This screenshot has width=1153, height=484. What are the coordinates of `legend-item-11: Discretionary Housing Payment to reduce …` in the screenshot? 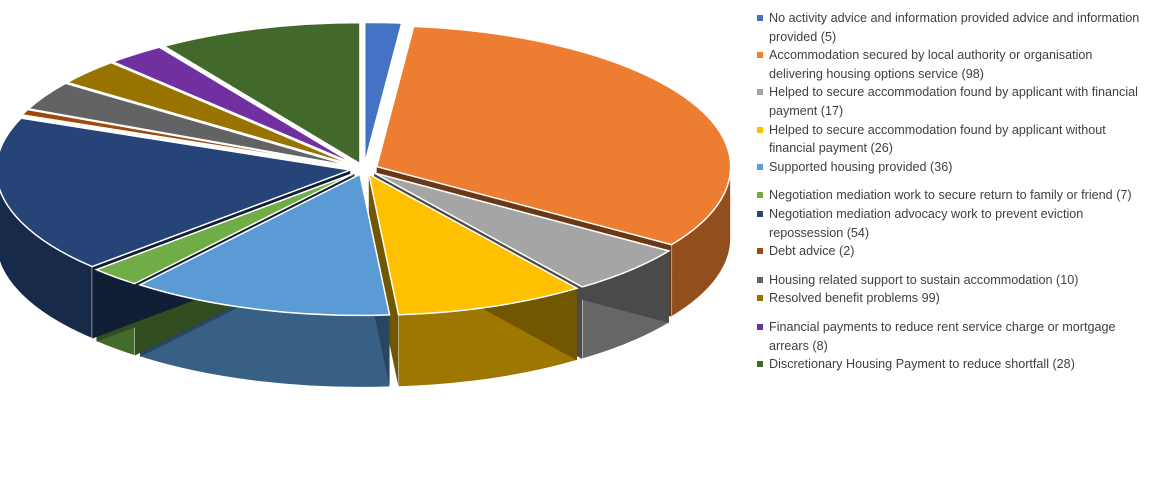 It's located at (953, 364).